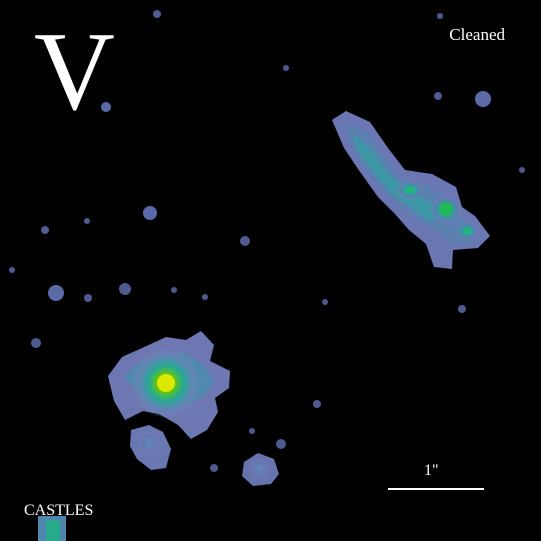  I want to click on scale-bar-label: 1", so click(431, 471).